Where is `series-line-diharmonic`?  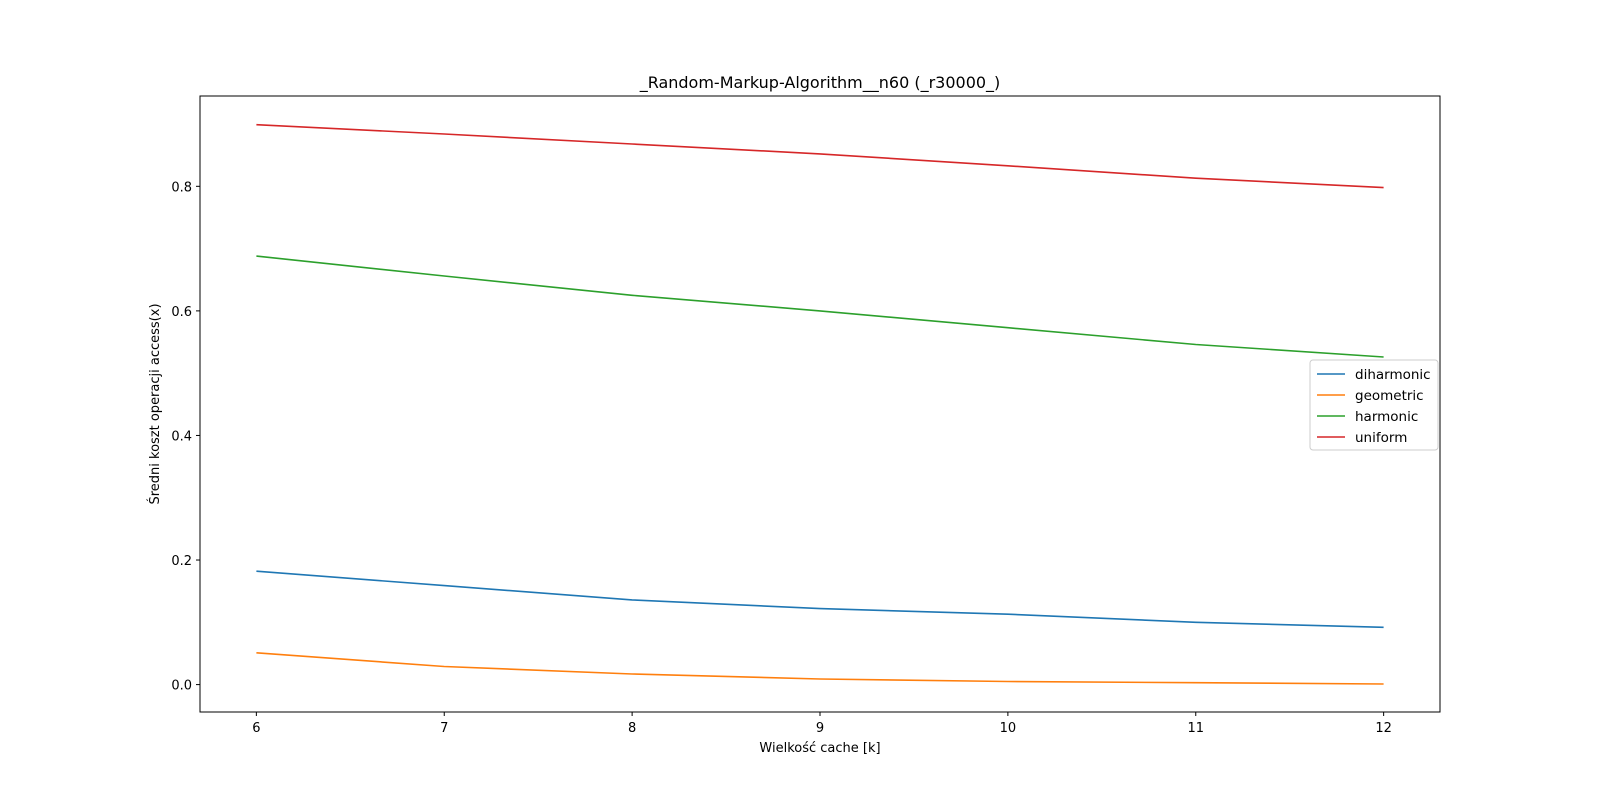 series-line-diharmonic is located at coordinates (820, 599).